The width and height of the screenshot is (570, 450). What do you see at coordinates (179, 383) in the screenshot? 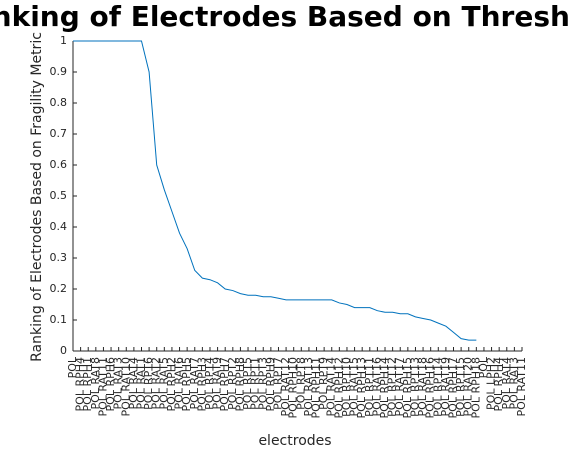
I see `x-tick-label: POL RAT6` at bounding box center [179, 383].